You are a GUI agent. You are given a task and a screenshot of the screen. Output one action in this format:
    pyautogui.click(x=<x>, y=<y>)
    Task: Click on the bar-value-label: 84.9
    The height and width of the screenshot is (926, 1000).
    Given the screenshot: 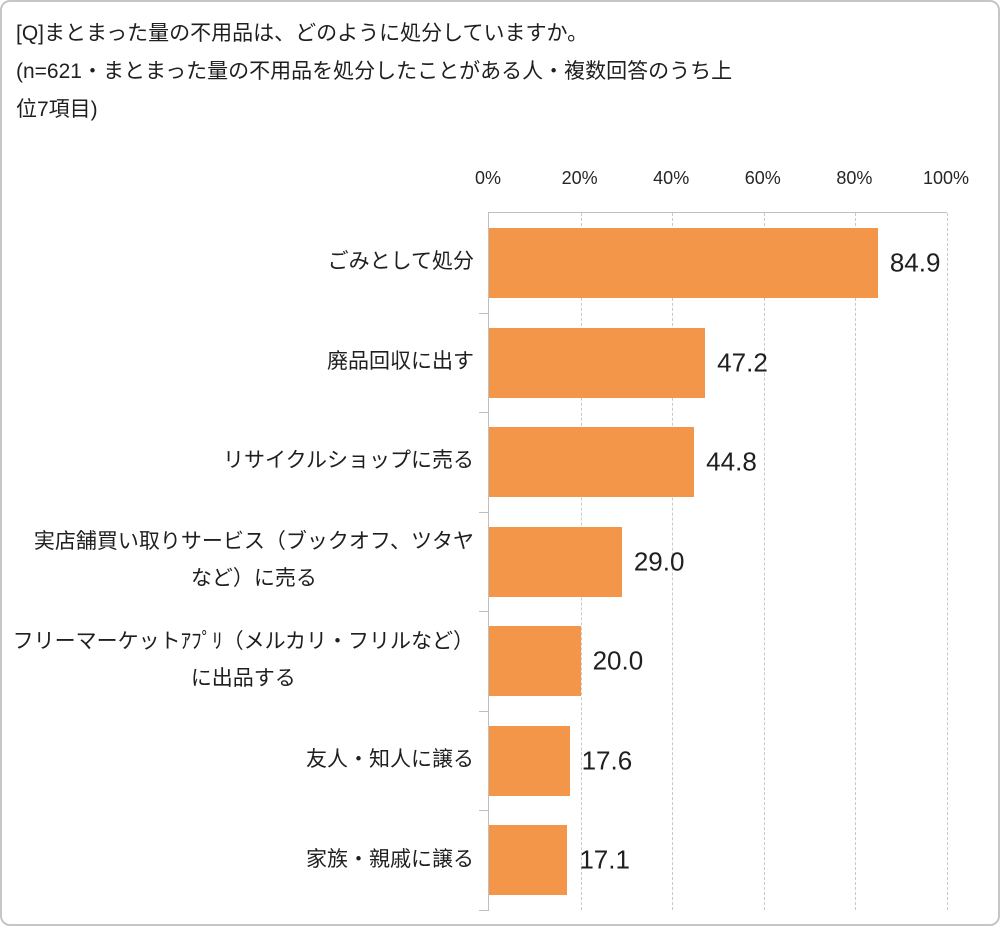 What is the action you would take?
    pyautogui.click(x=915, y=262)
    